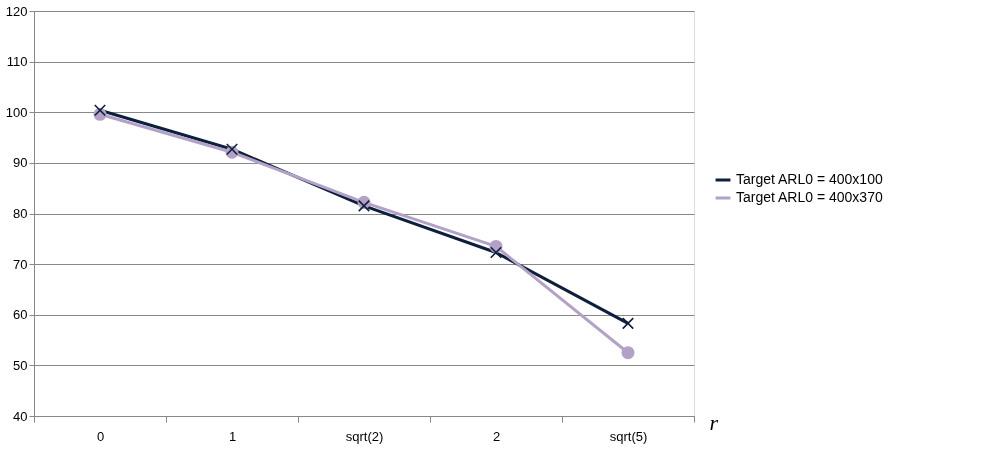 This screenshot has height=476, width=1008. Describe the element at coordinates (809, 197) in the screenshot. I see `legend-label: Target ARL0 = 400x370` at that location.